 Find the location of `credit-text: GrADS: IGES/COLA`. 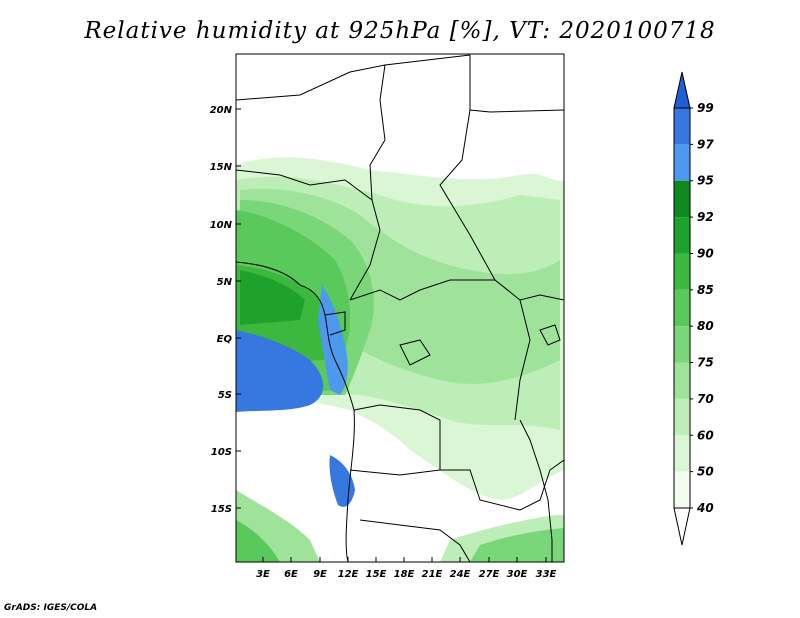

credit-text: GrADS: IGES/COLA is located at coordinates (51, 608).